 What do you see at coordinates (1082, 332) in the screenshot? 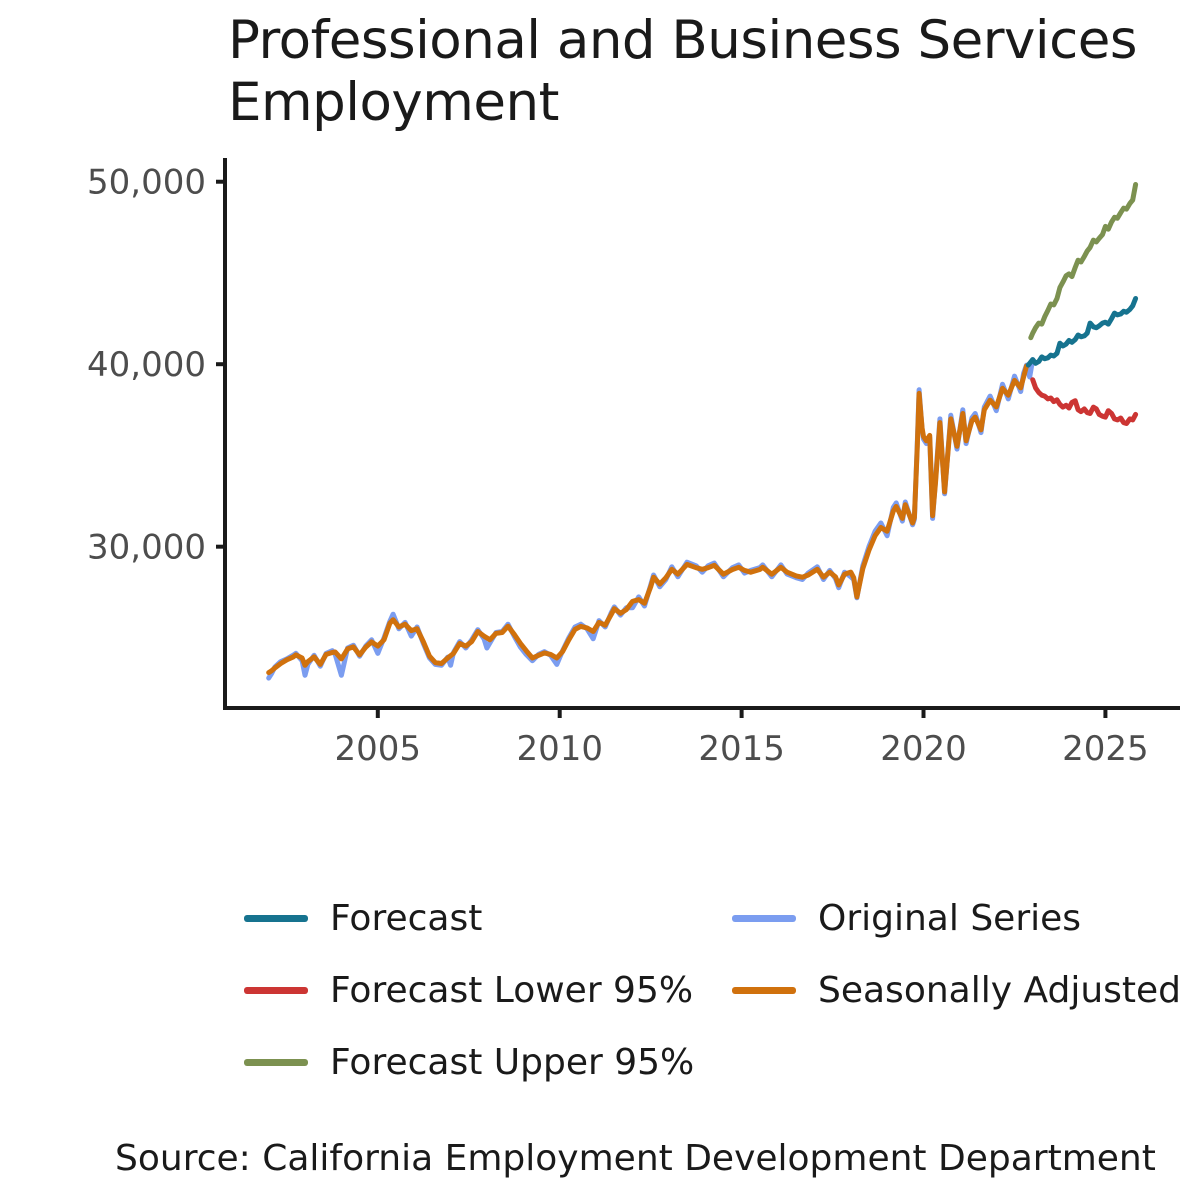
I see `series-line-forecast` at bounding box center [1082, 332].